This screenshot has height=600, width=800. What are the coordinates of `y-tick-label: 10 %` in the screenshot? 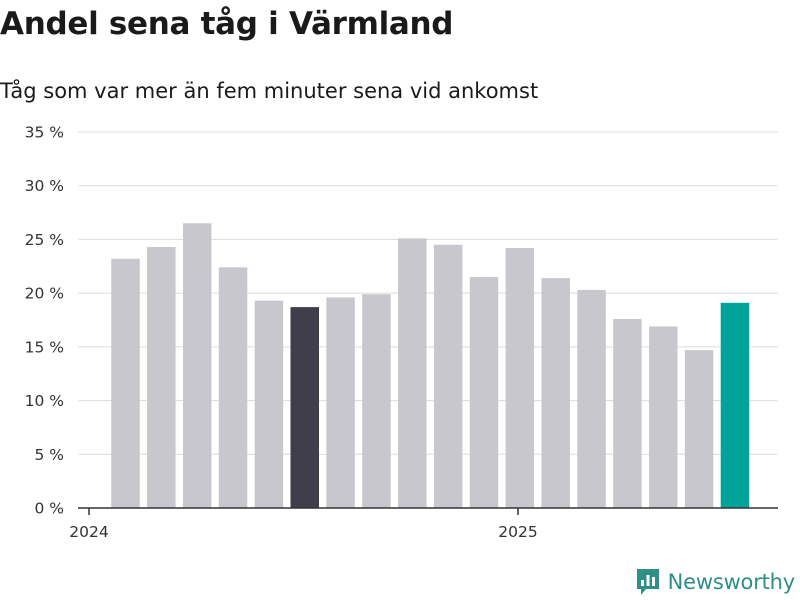 It's located at (44, 401).